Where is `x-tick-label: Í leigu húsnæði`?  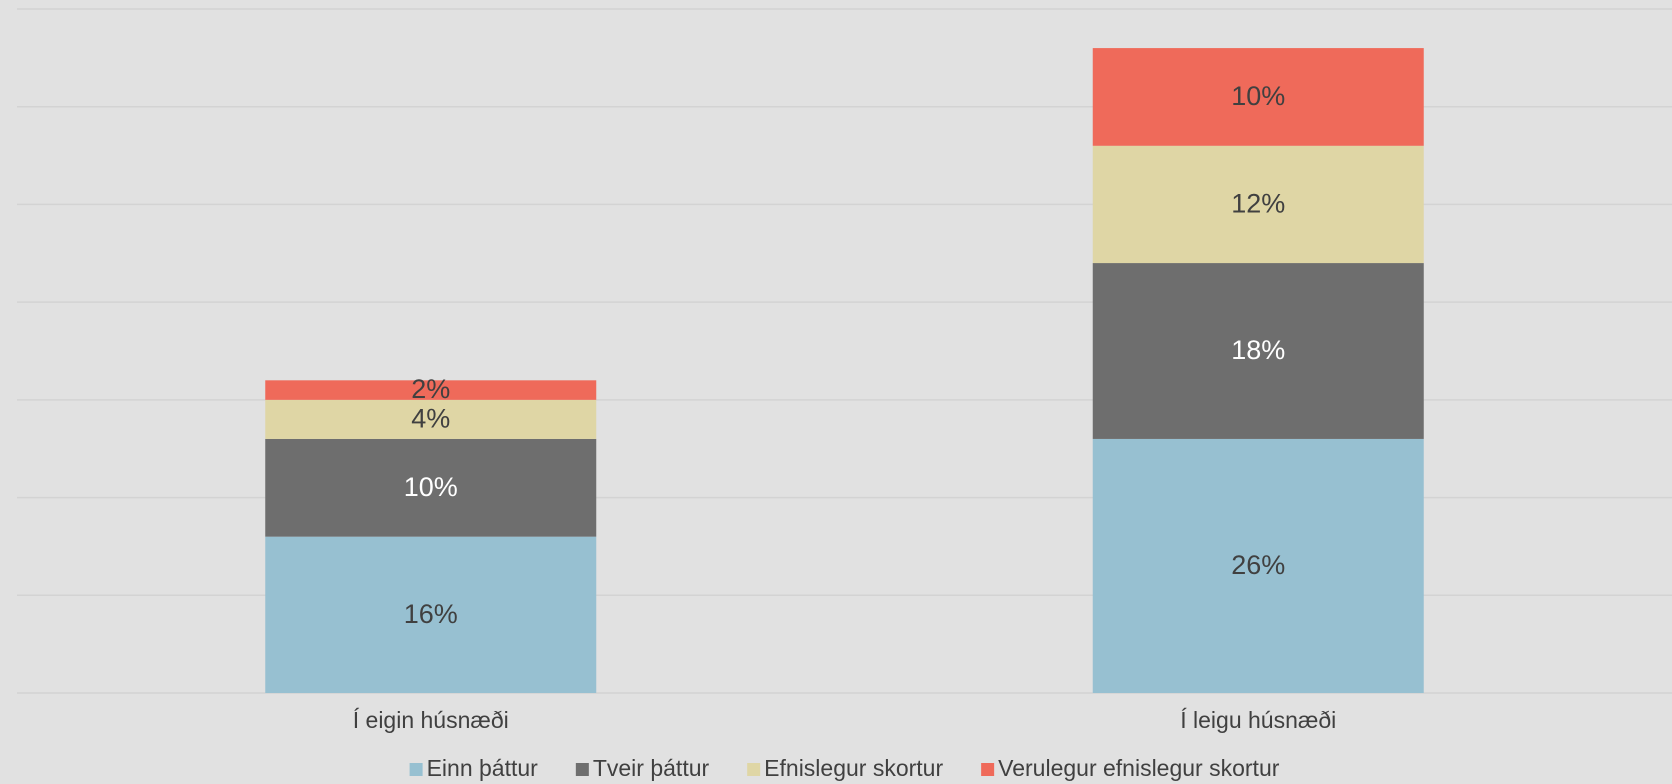
x-tick-label: Í leigu húsnæði is located at coordinates (1258, 720).